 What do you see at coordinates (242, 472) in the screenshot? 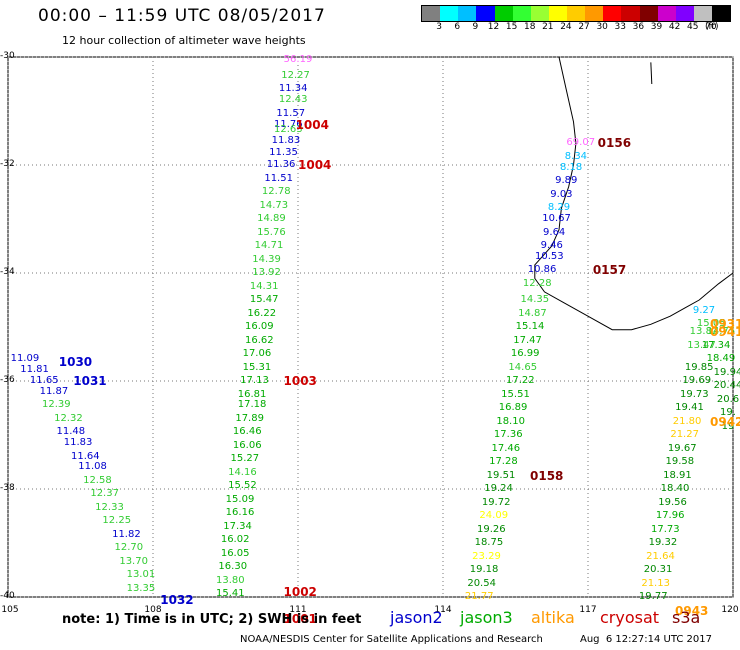
I see `wave-height-value: 14.16` at bounding box center [242, 472].